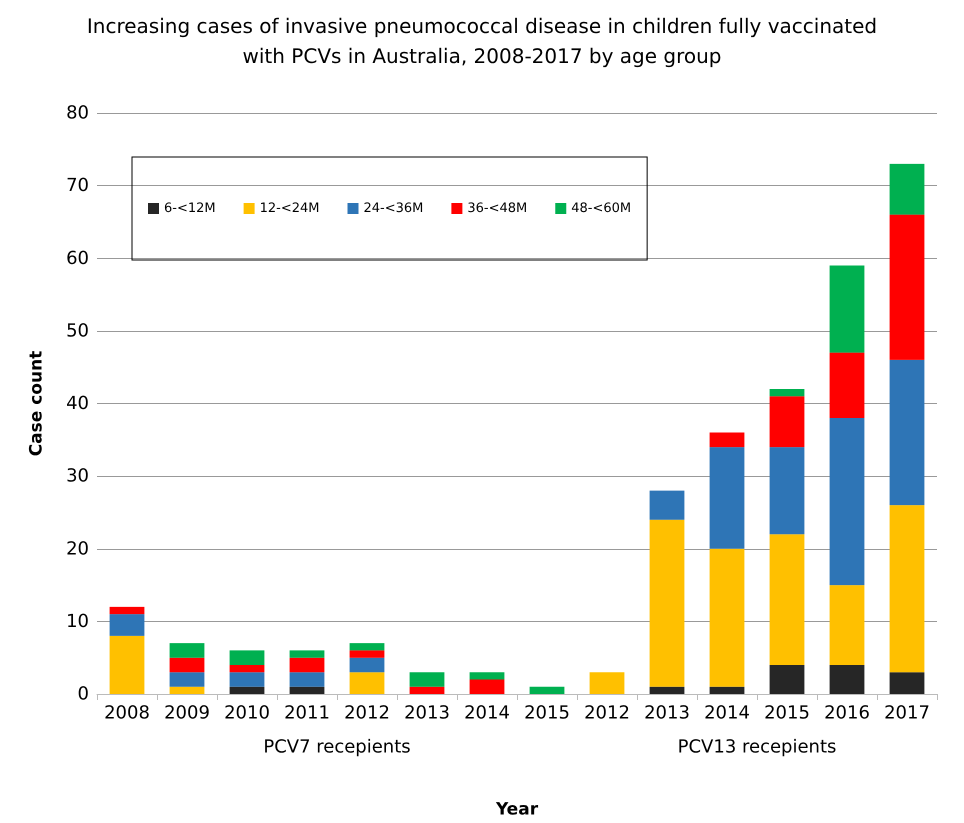 The width and height of the screenshot is (964, 823). I want to click on text: PCV13 recepients, so click(757, 747).